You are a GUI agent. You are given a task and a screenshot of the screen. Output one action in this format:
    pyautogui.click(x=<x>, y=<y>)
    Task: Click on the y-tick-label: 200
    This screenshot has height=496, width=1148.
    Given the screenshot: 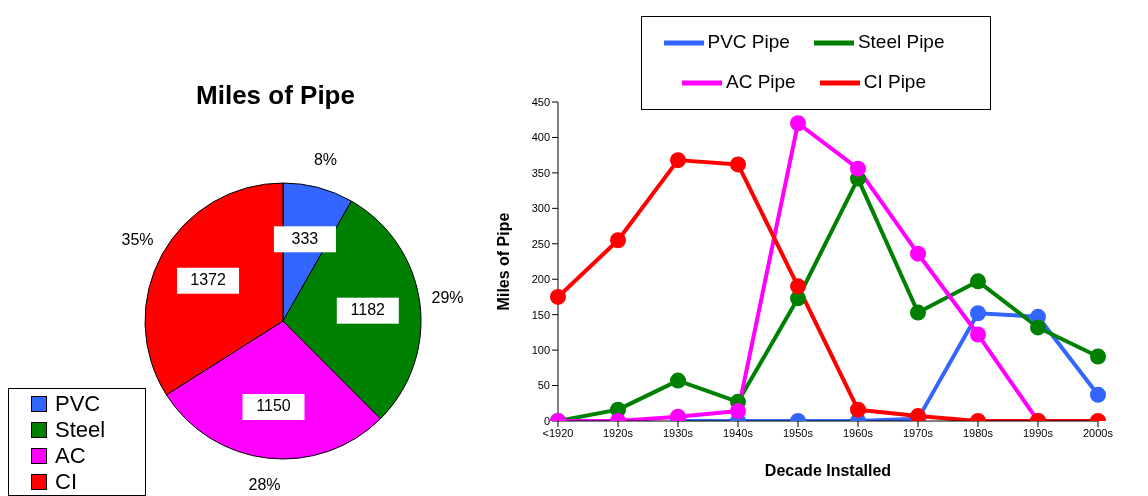 What is the action you would take?
    pyautogui.click(x=540, y=279)
    